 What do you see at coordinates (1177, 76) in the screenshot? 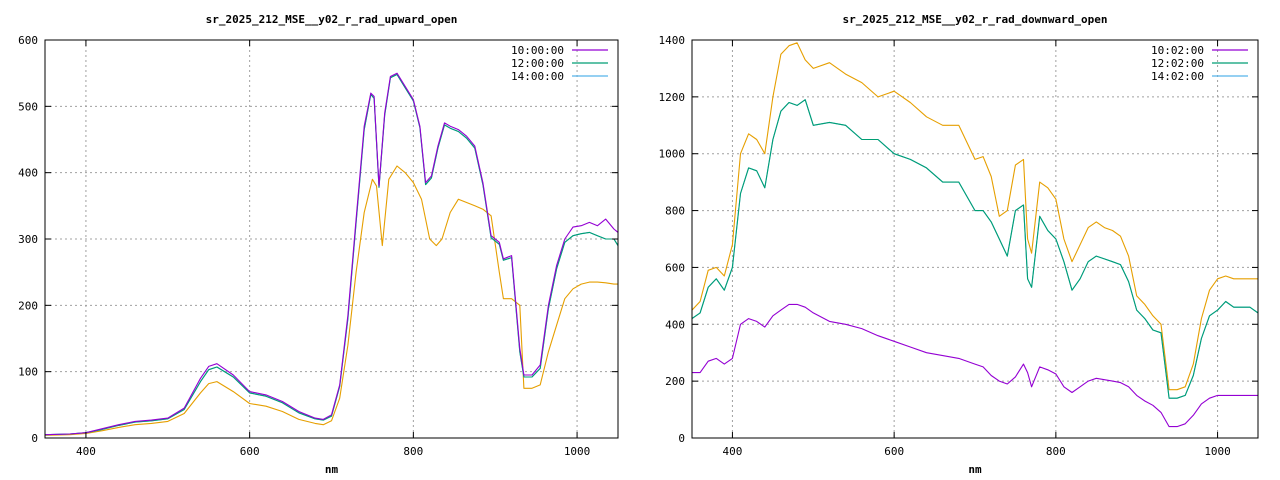
I see `legend-label: 14:02:00` at bounding box center [1177, 76].